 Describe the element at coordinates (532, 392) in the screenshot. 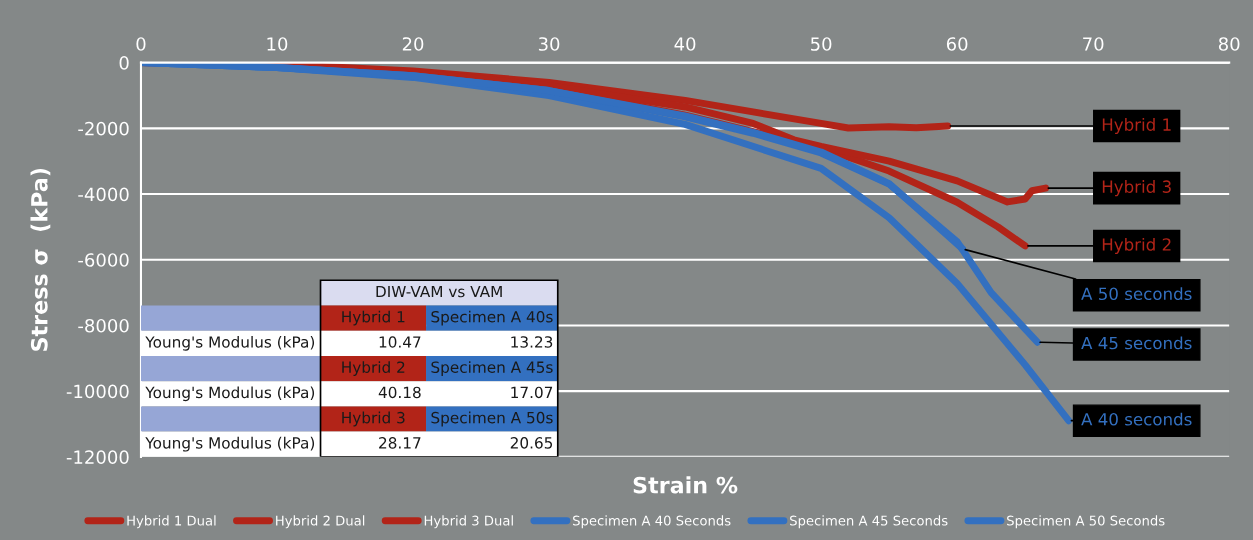

I see `annotation: 17.07` at that location.